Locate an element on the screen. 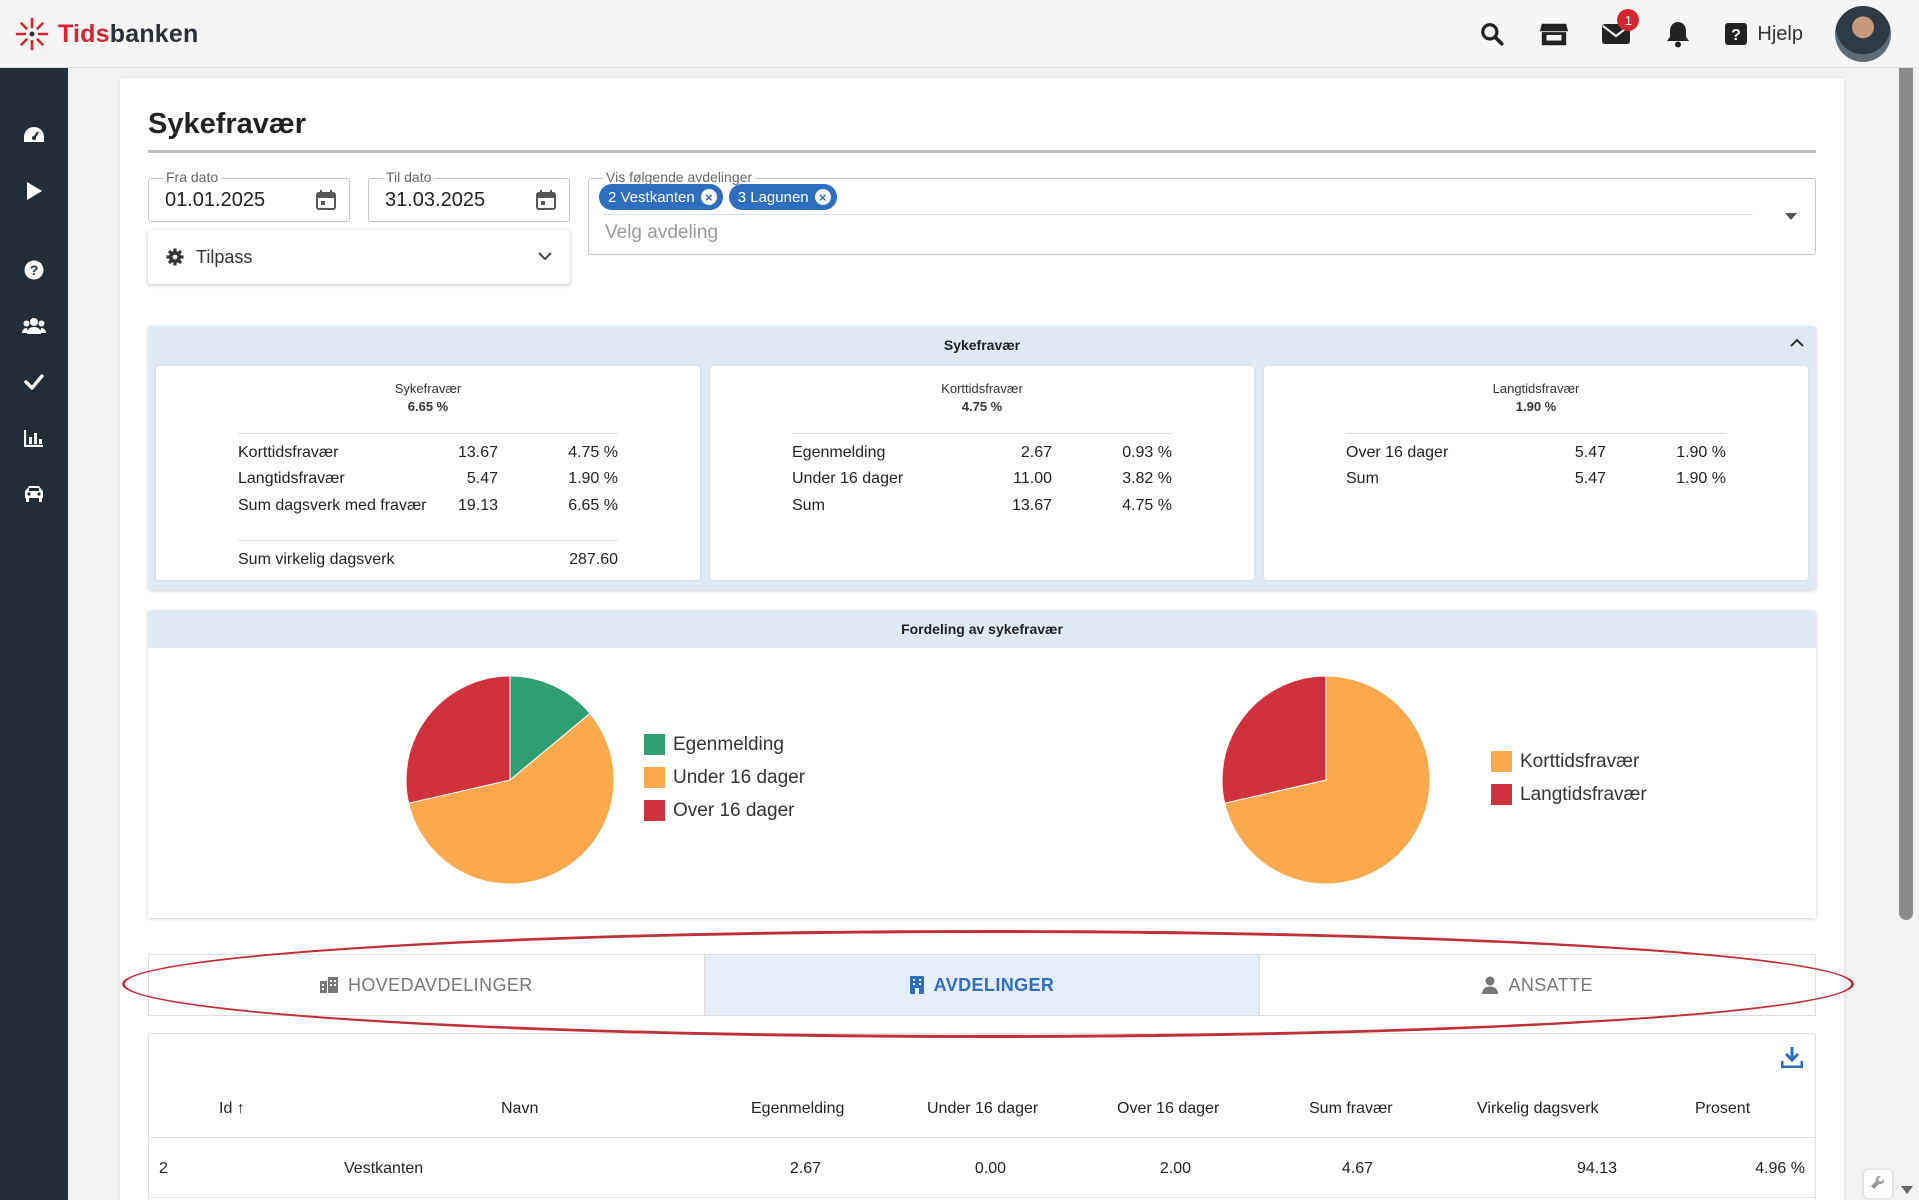 The height and width of the screenshot is (1200, 1919). caret-down-icon is located at coordinates (1791, 217).